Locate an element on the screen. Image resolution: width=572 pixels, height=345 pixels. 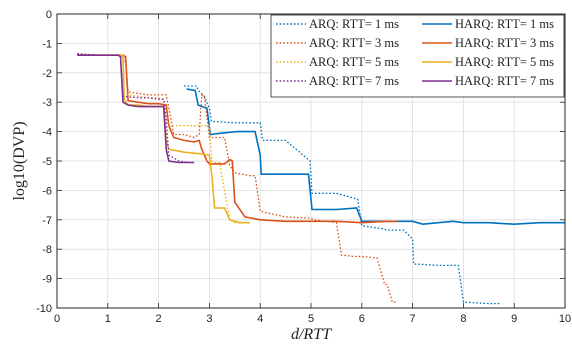
x-tick-labels: 0 1 2 3 4 5 6 7 8 9 10 is located at coordinates (312, 319).